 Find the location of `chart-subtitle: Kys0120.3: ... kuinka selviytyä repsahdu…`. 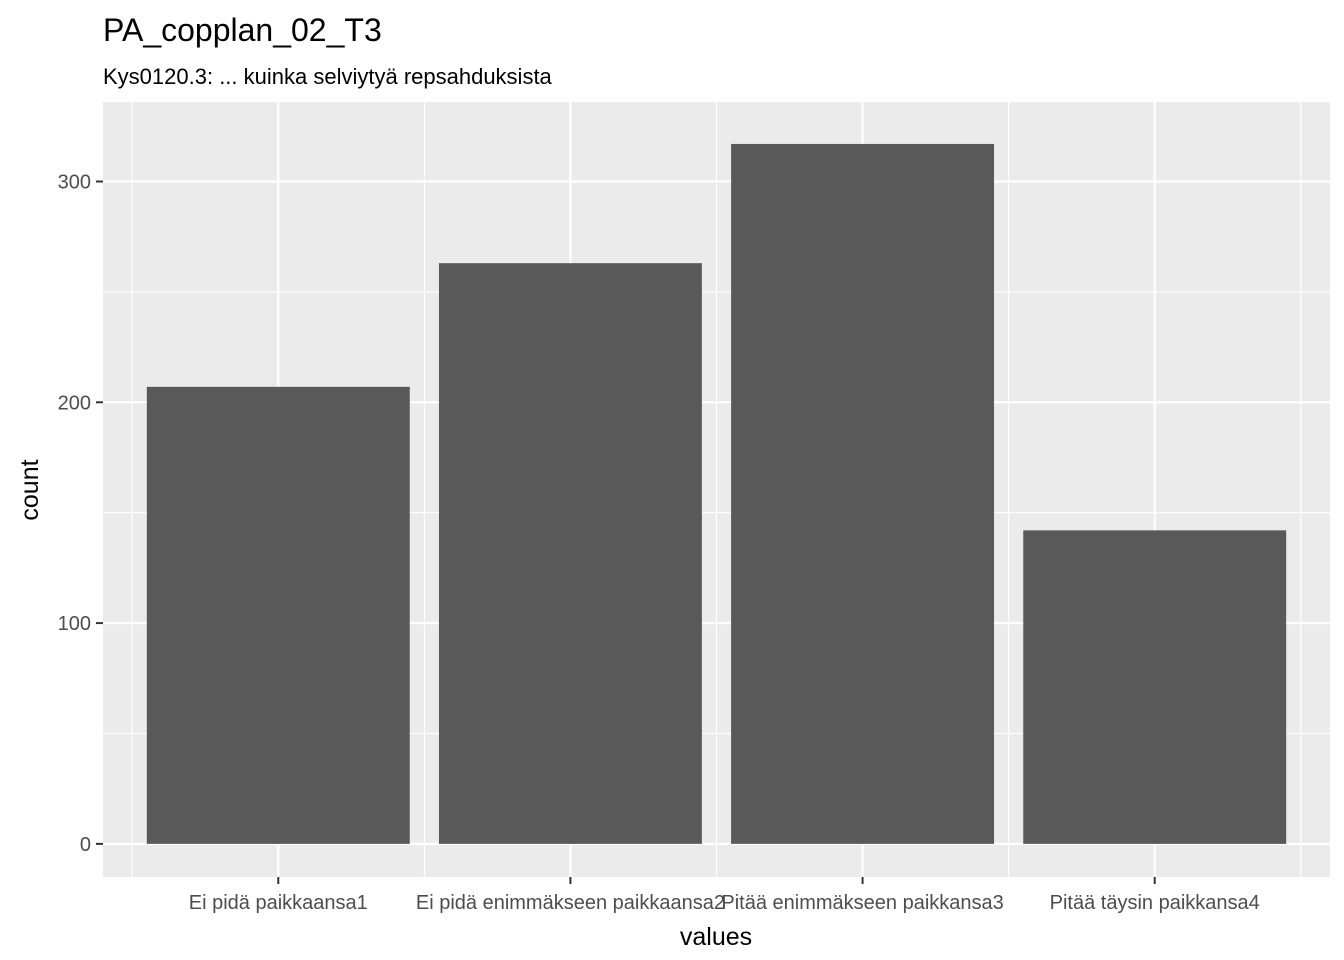

chart-subtitle: Kys0120.3: ... kuinka selviytyä repsahdu… is located at coordinates (328, 76).